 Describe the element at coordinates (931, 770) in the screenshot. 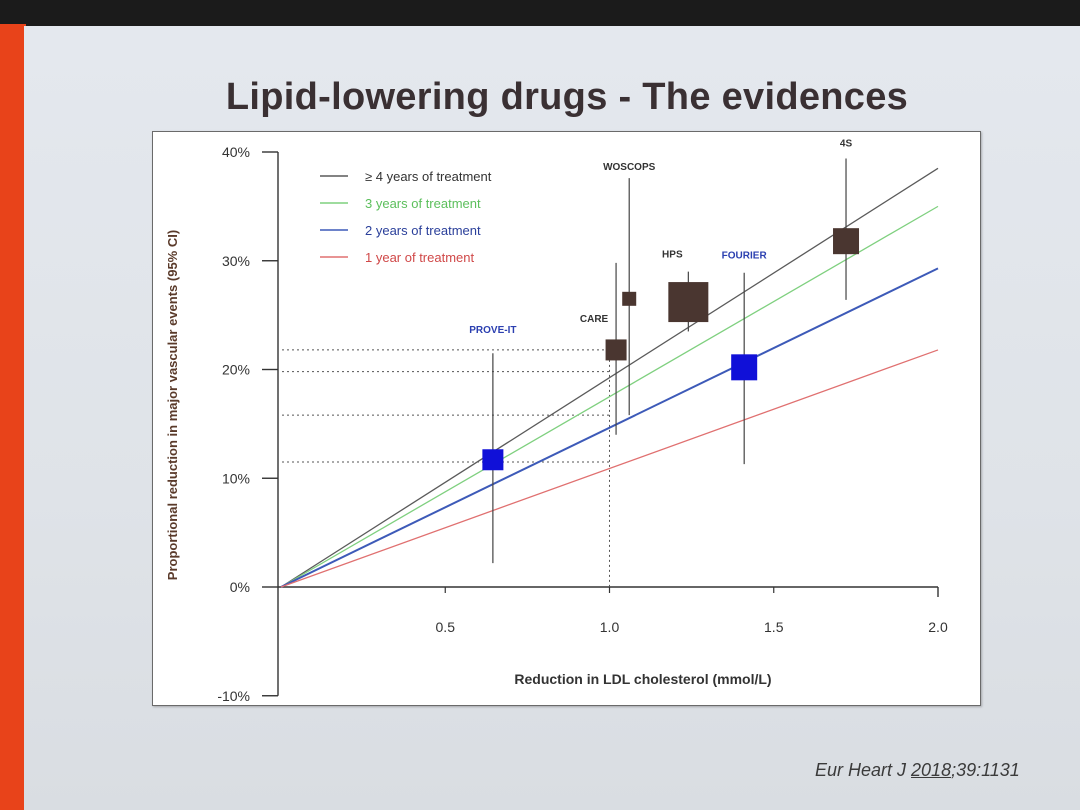

I see `citation-year: 2018` at that location.